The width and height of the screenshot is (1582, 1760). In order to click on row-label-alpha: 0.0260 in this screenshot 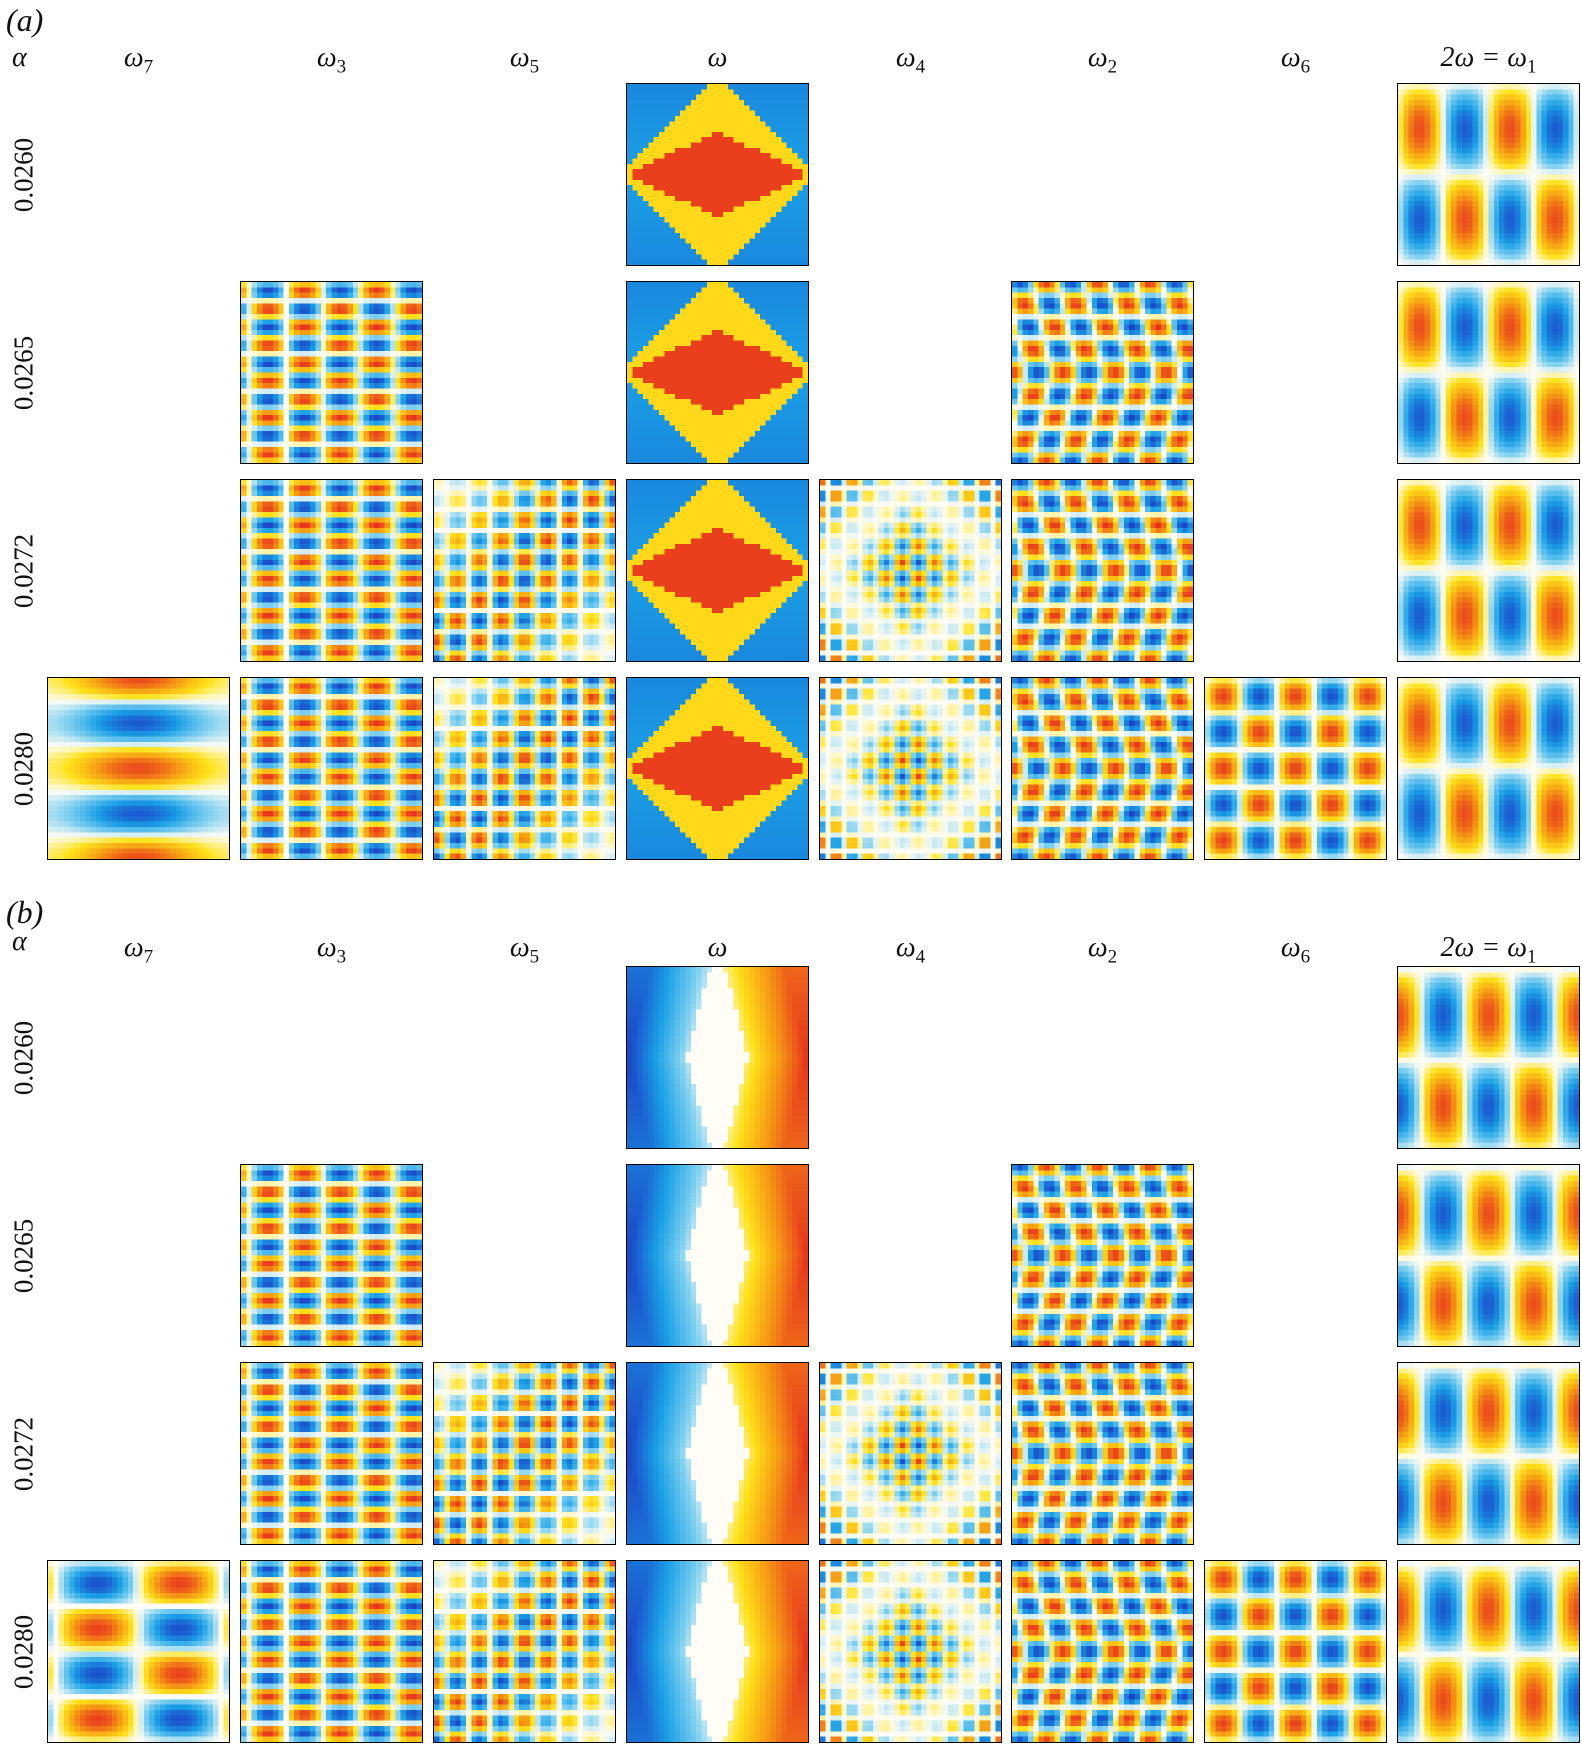, I will do `click(24, 1057)`.